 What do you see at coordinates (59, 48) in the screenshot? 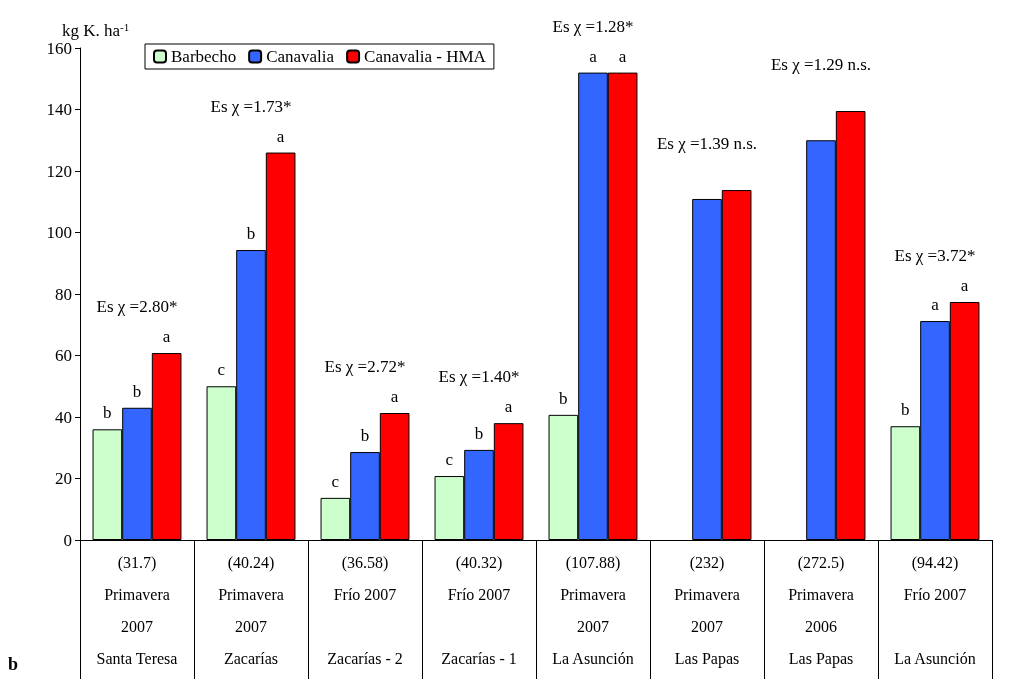
I see `y-tick-label: 160` at bounding box center [59, 48].